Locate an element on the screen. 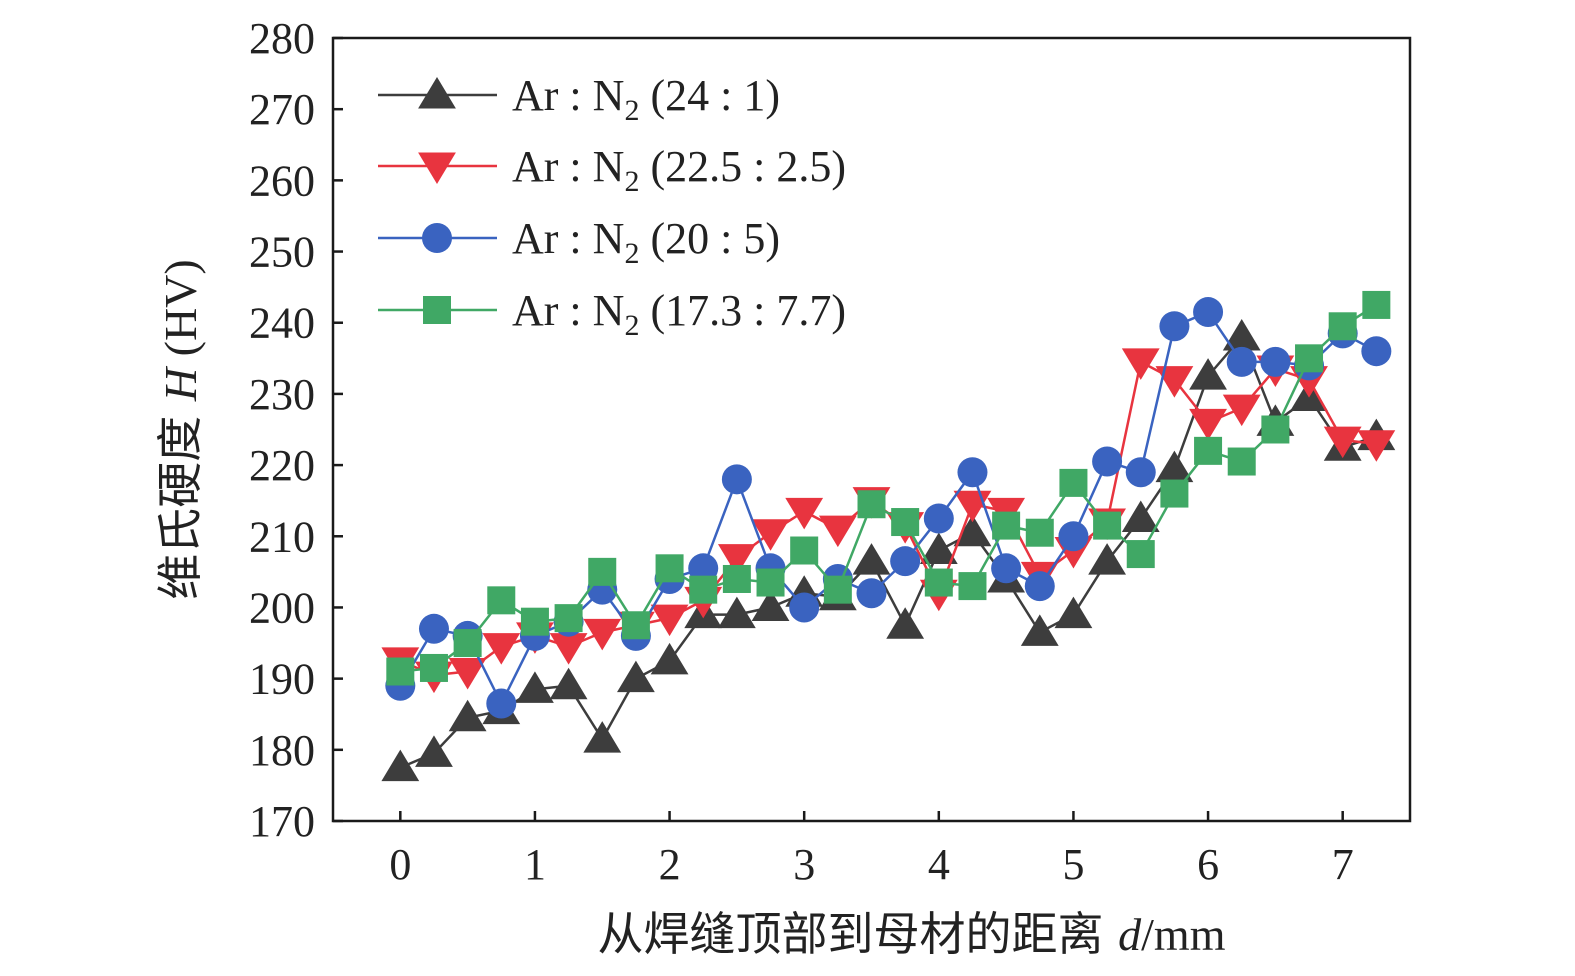 Image resolution: width=1575 pixels, height=976 pixels. legend-entry-17-3-7-7: Ar : N2 (17.3 : 7.7) is located at coordinates (612, 314).